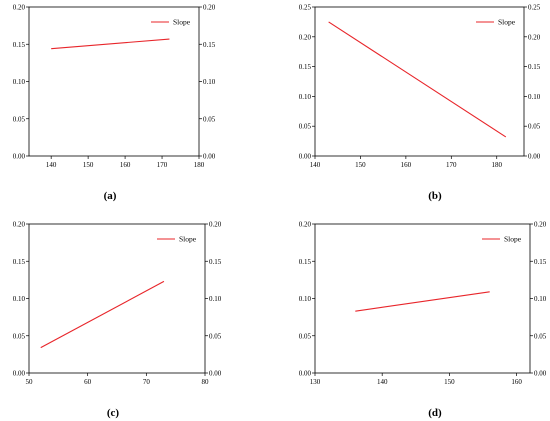 The image size is (550, 421). What do you see at coordinates (88, 382) in the screenshot?
I see `x-tick-label: 60` at bounding box center [88, 382].